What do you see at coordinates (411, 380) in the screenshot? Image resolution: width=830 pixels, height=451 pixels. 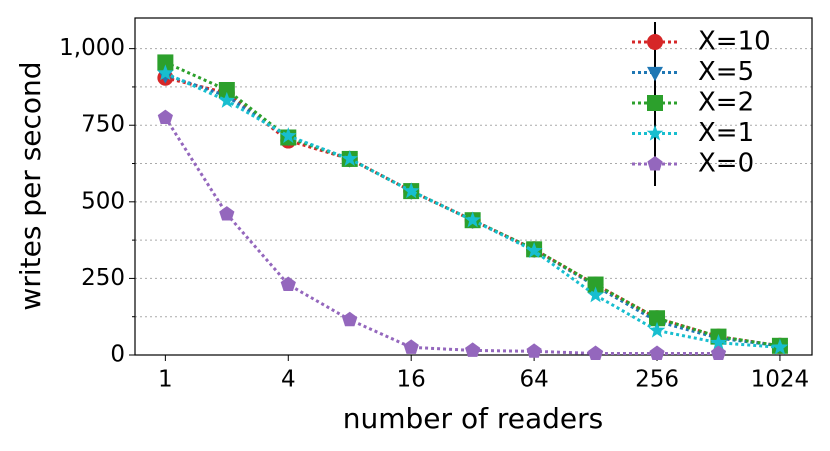 I see `x-tick-label: 16` at bounding box center [411, 380].